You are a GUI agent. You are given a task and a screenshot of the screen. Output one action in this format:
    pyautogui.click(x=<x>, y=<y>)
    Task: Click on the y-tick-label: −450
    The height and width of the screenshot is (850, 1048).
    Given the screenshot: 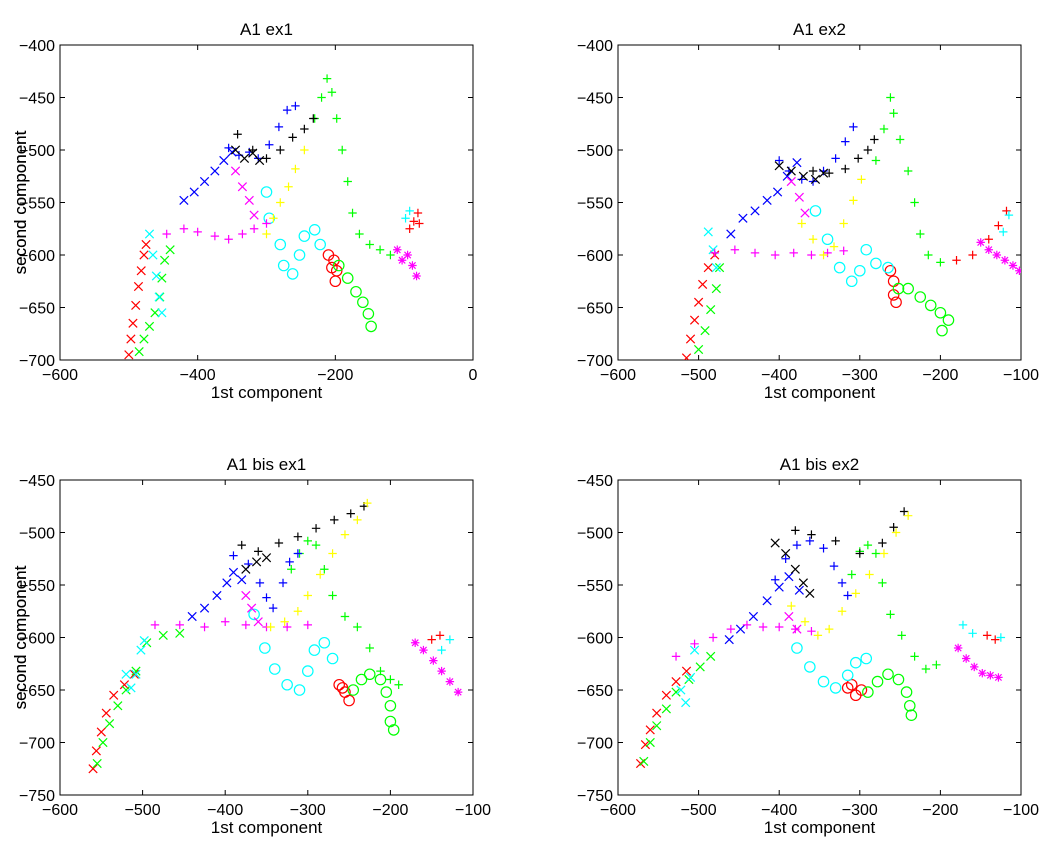 What is the action you would take?
    pyautogui.click(x=595, y=99)
    